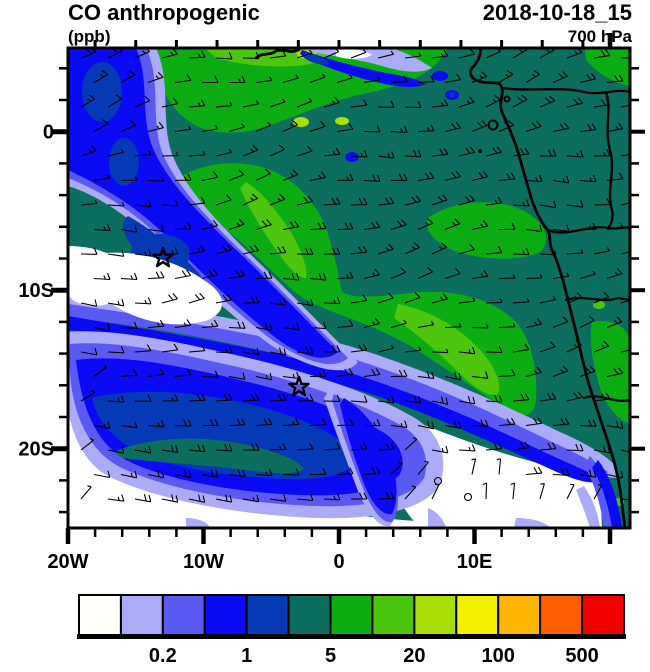  What do you see at coordinates (163, 656) in the screenshot?
I see `colorbar-label: 0.2` at bounding box center [163, 656].